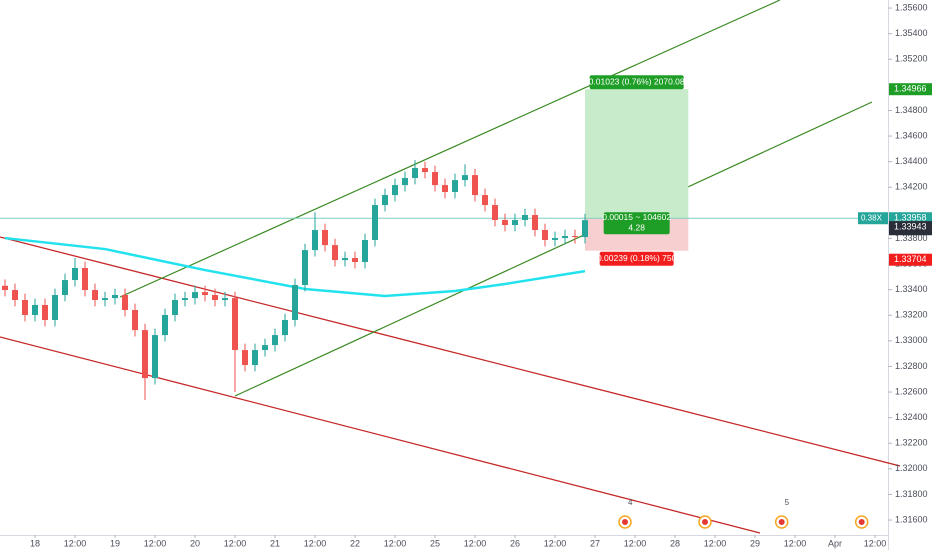 Image resolution: width=932 pixels, height=555 pixels. I want to click on x-tick-label: 27, so click(595, 543).